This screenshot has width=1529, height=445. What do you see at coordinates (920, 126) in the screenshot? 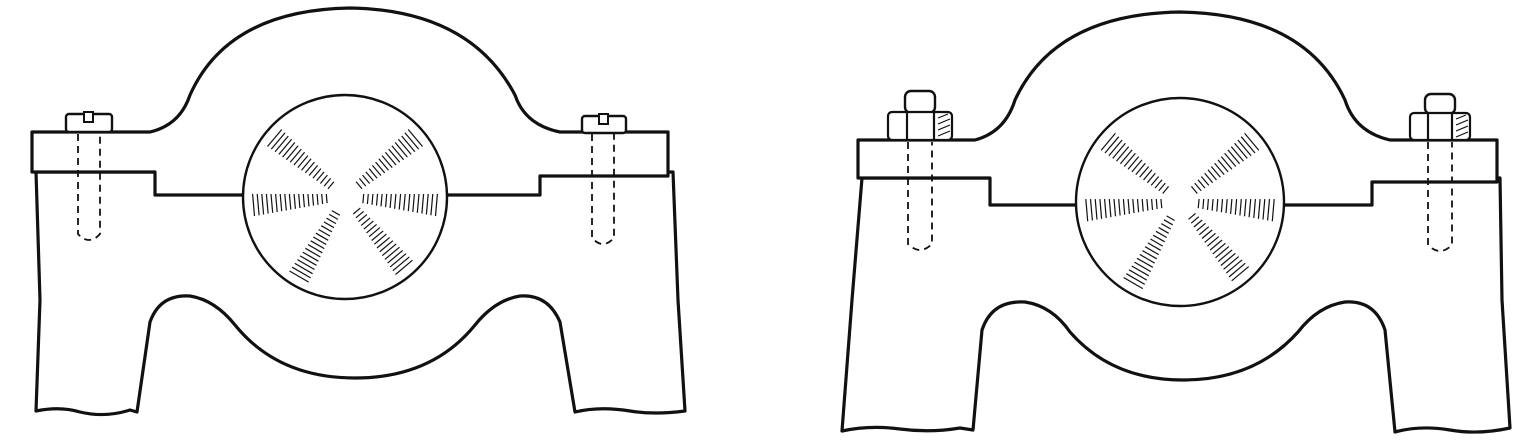
I see `nut` at bounding box center [920, 126].